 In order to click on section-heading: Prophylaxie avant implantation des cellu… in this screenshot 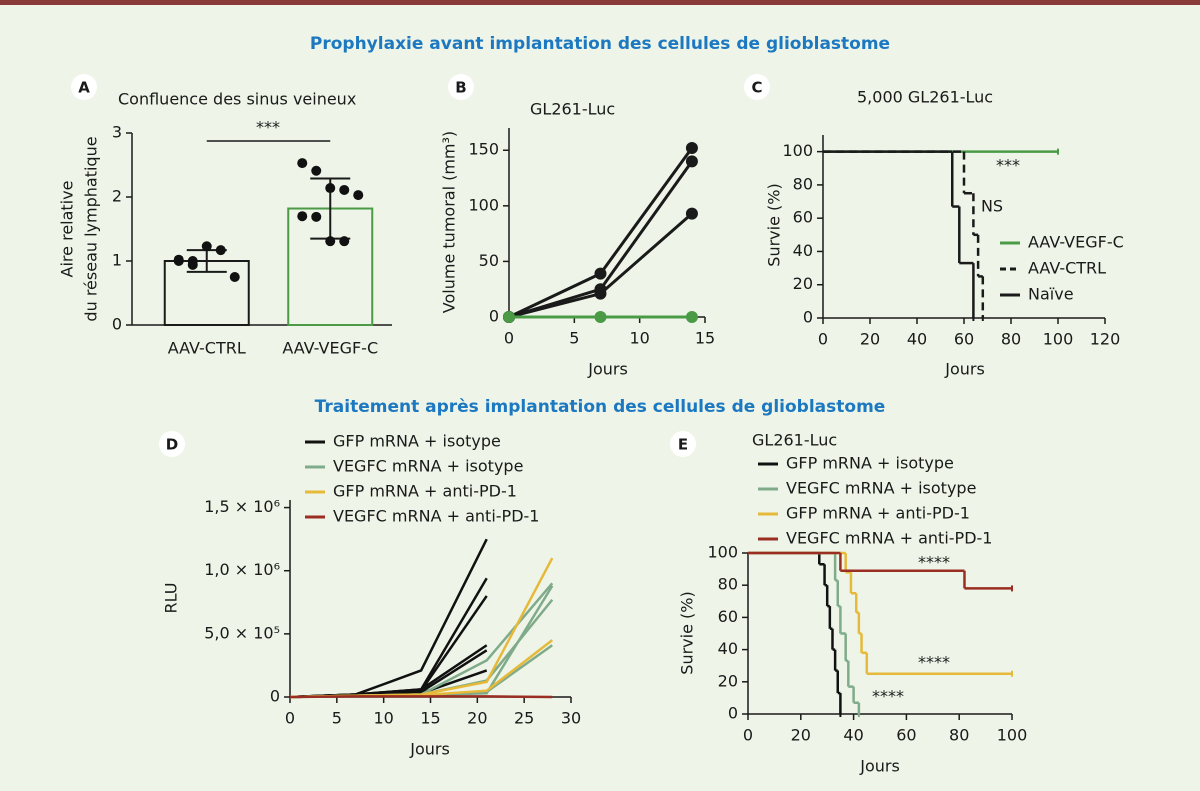, I will do `click(600, 44)`.